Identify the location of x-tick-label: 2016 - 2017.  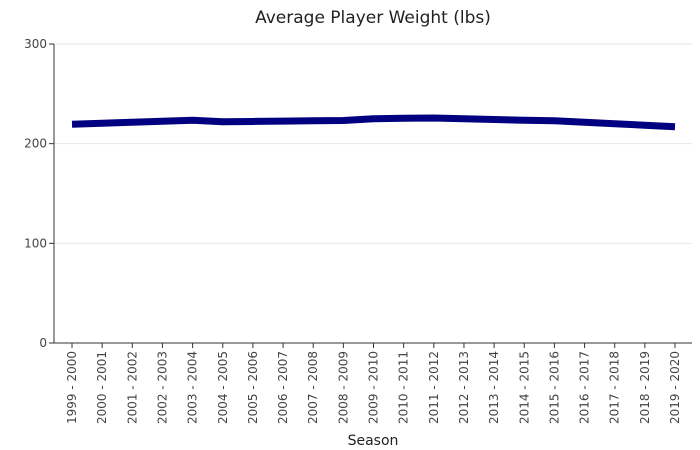
(585, 387).